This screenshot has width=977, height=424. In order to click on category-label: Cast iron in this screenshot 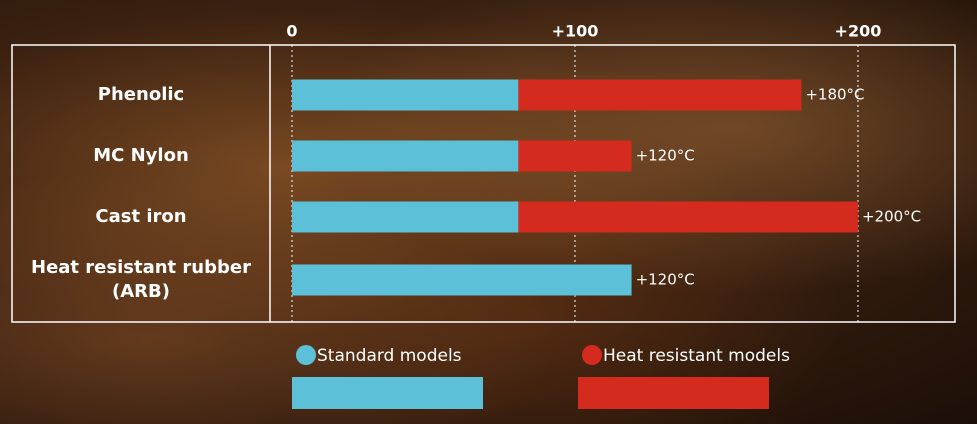, I will do `click(141, 216)`.